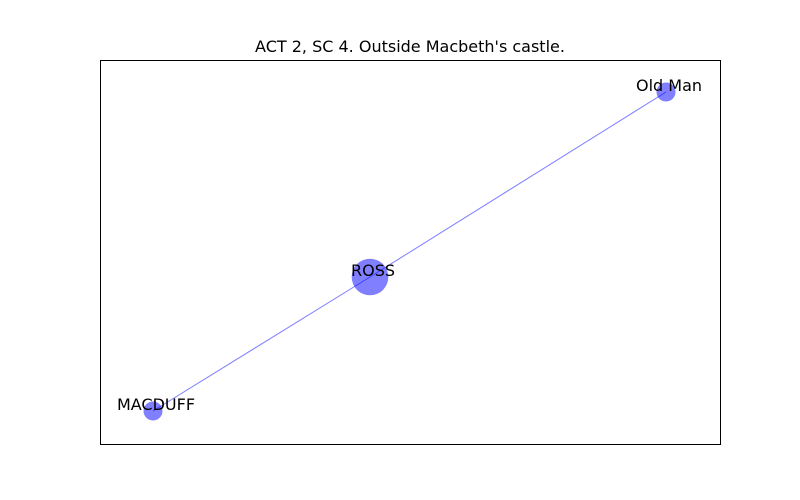  Describe the element at coordinates (666, 92) in the screenshot. I see `node-old-man` at that location.